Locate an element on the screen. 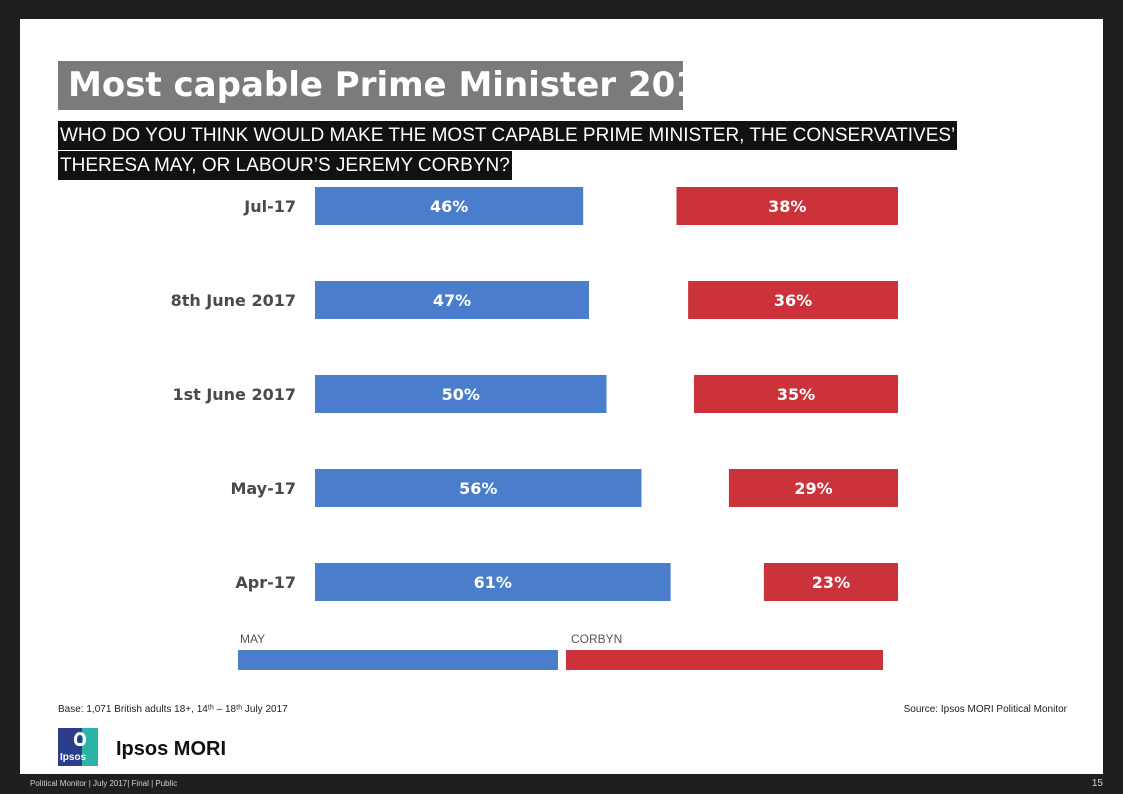  corbyn-bar-label: 23% is located at coordinates (831, 582).